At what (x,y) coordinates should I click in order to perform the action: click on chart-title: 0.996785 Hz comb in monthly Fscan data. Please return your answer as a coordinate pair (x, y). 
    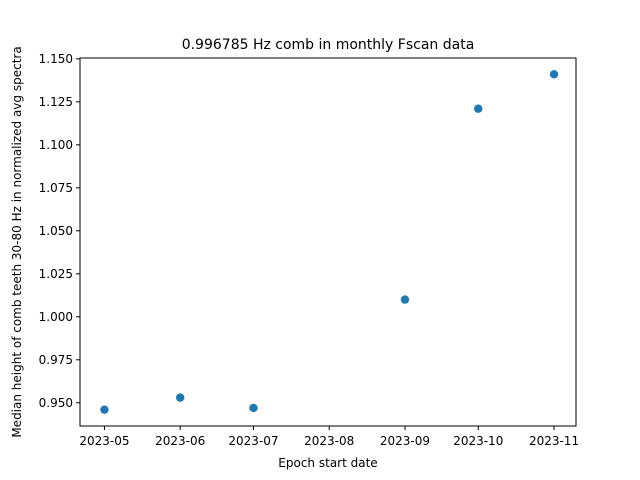
    Looking at the image, I should click on (328, 45).